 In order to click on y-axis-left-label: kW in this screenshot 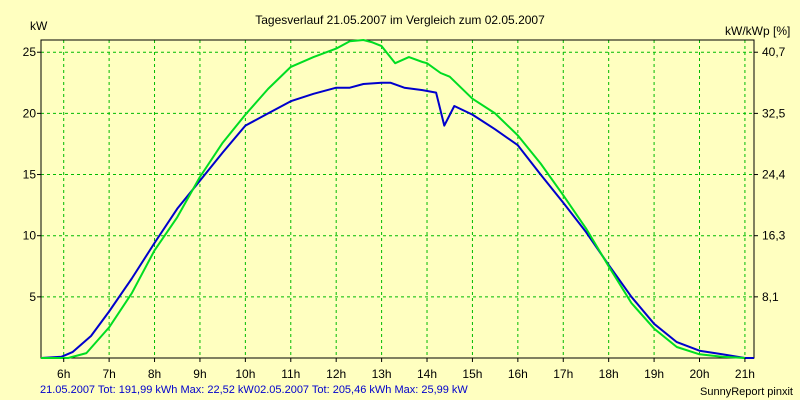, I will do `click(39, 26)`.